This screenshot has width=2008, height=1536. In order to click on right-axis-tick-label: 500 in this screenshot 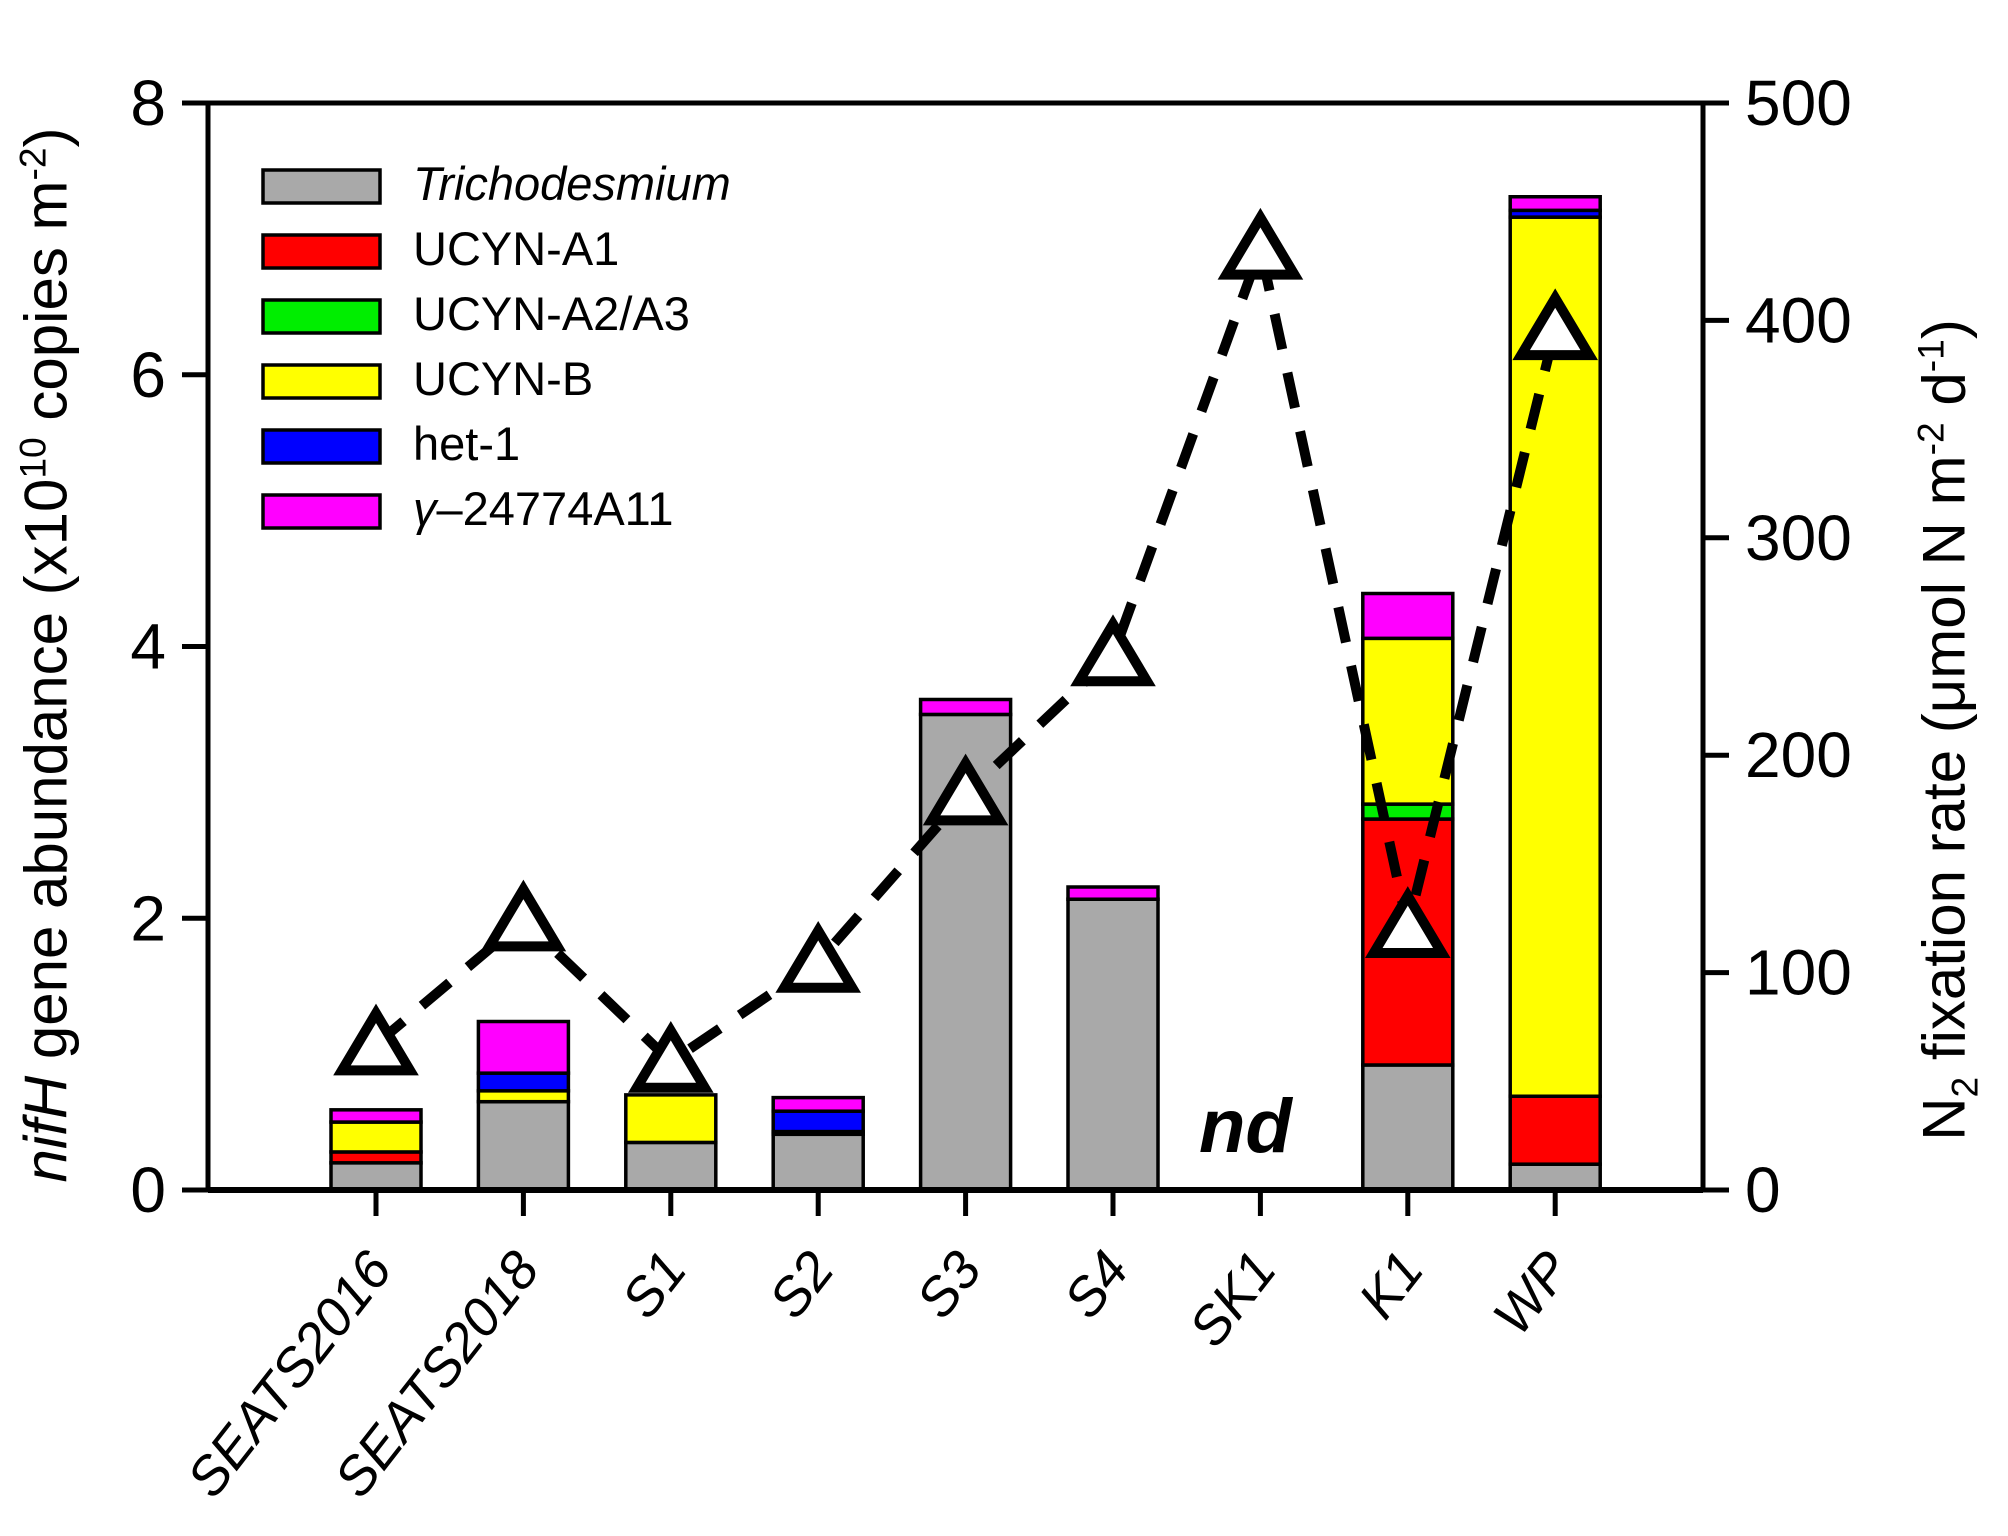, I will do `click(1798, 103)`.